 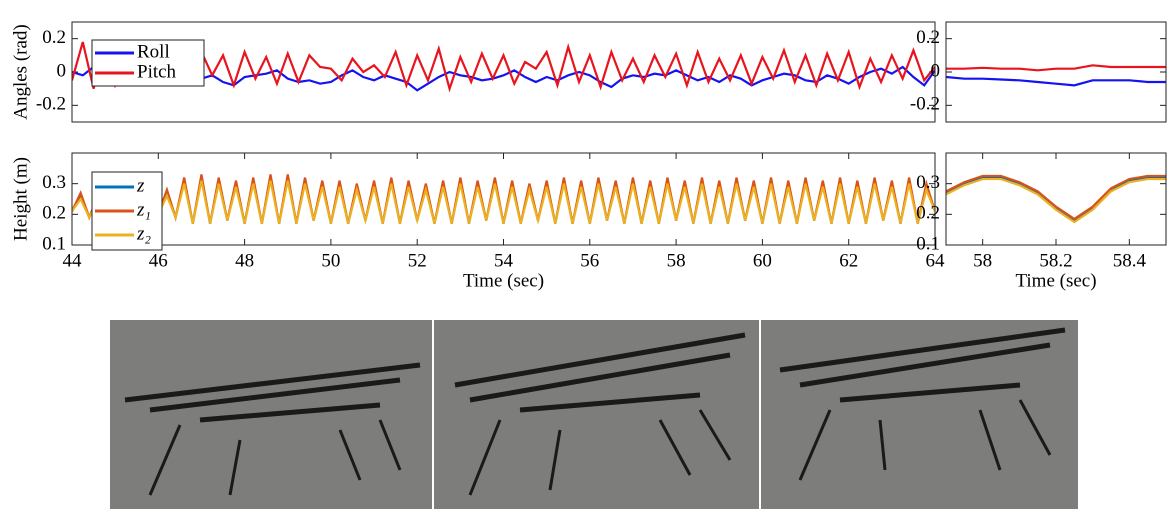 What do you see at coordinates (417, 260) in the screenshot?
I see `x-tick-label: 52` at bounding box center [417, 260].